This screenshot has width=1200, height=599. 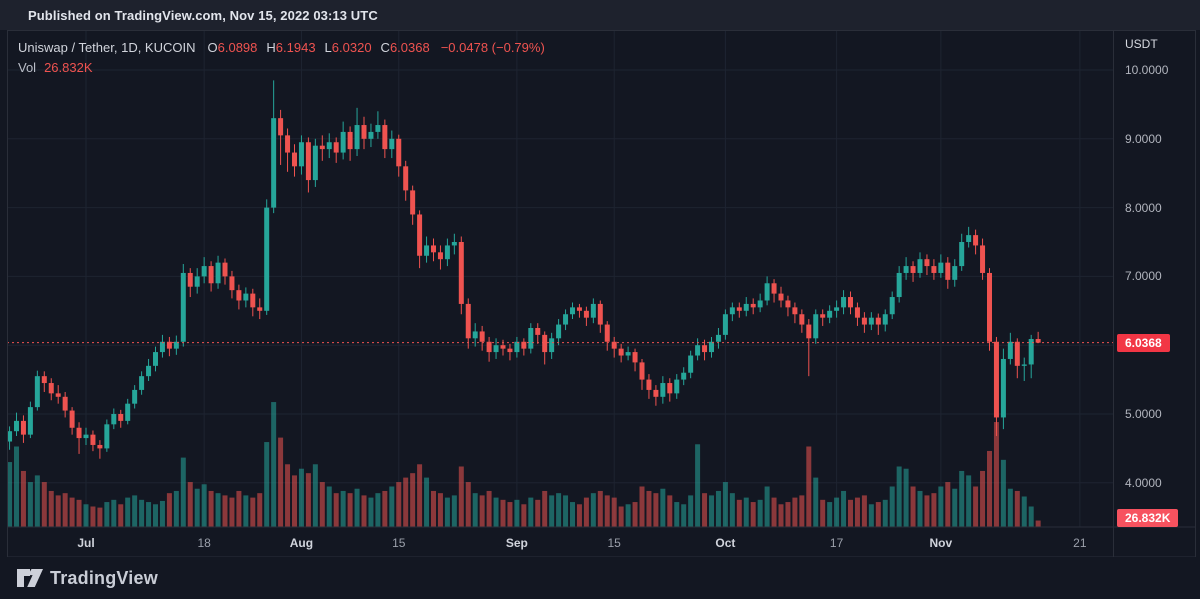 I want to click on ohlc-close: C6.0368, so click(x=405, y=47).